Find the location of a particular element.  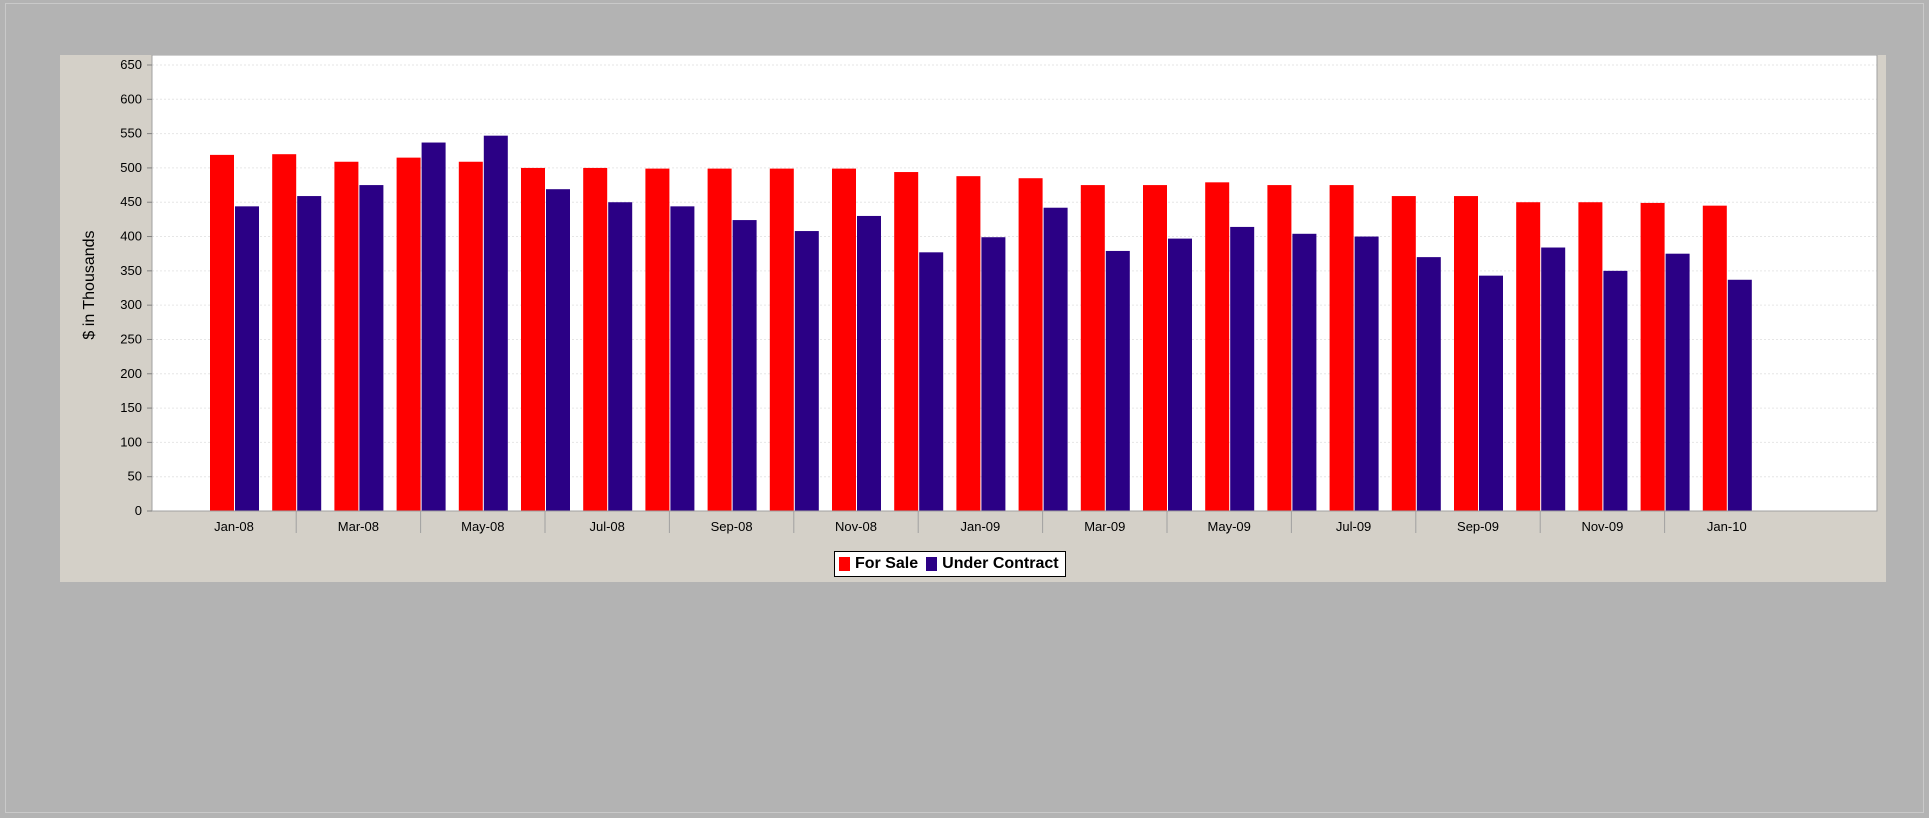

for-sale-swatch is located at coordinates (844, 564).